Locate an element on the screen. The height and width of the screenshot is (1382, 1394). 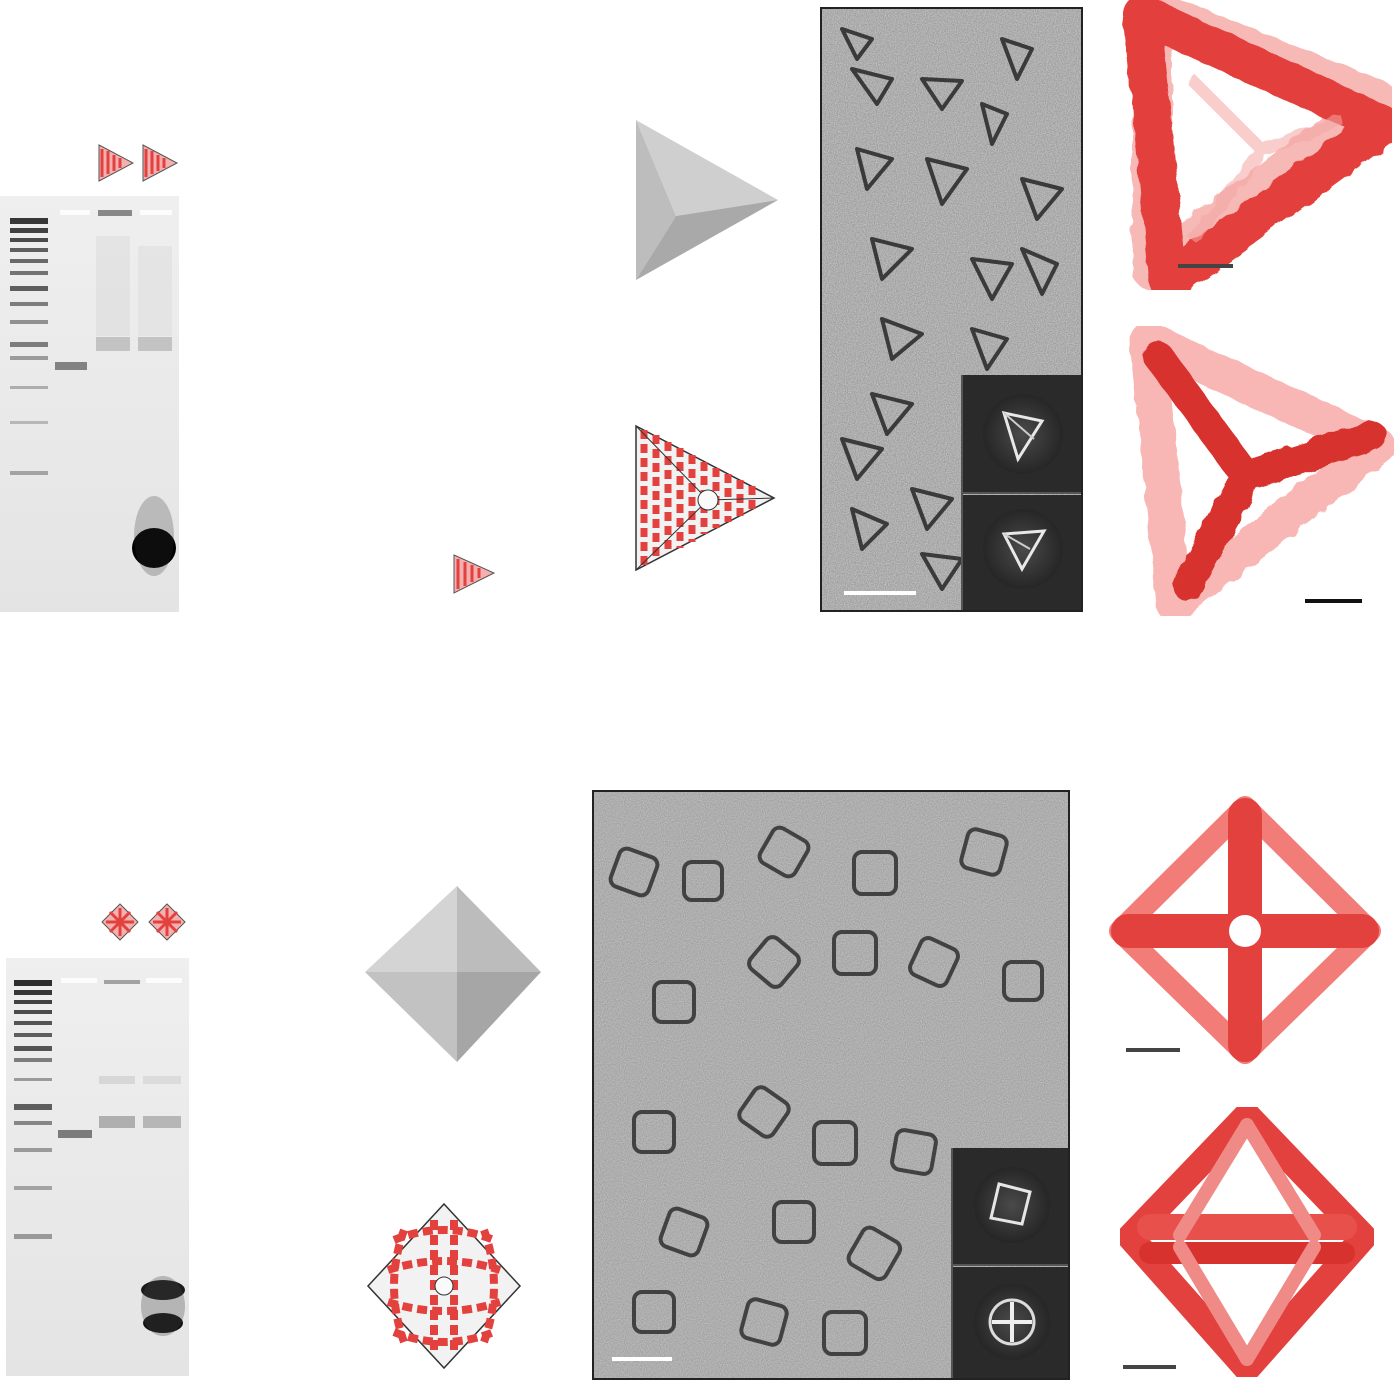
tetrahedron-map-face-view is located at coordinates (1257, 145).